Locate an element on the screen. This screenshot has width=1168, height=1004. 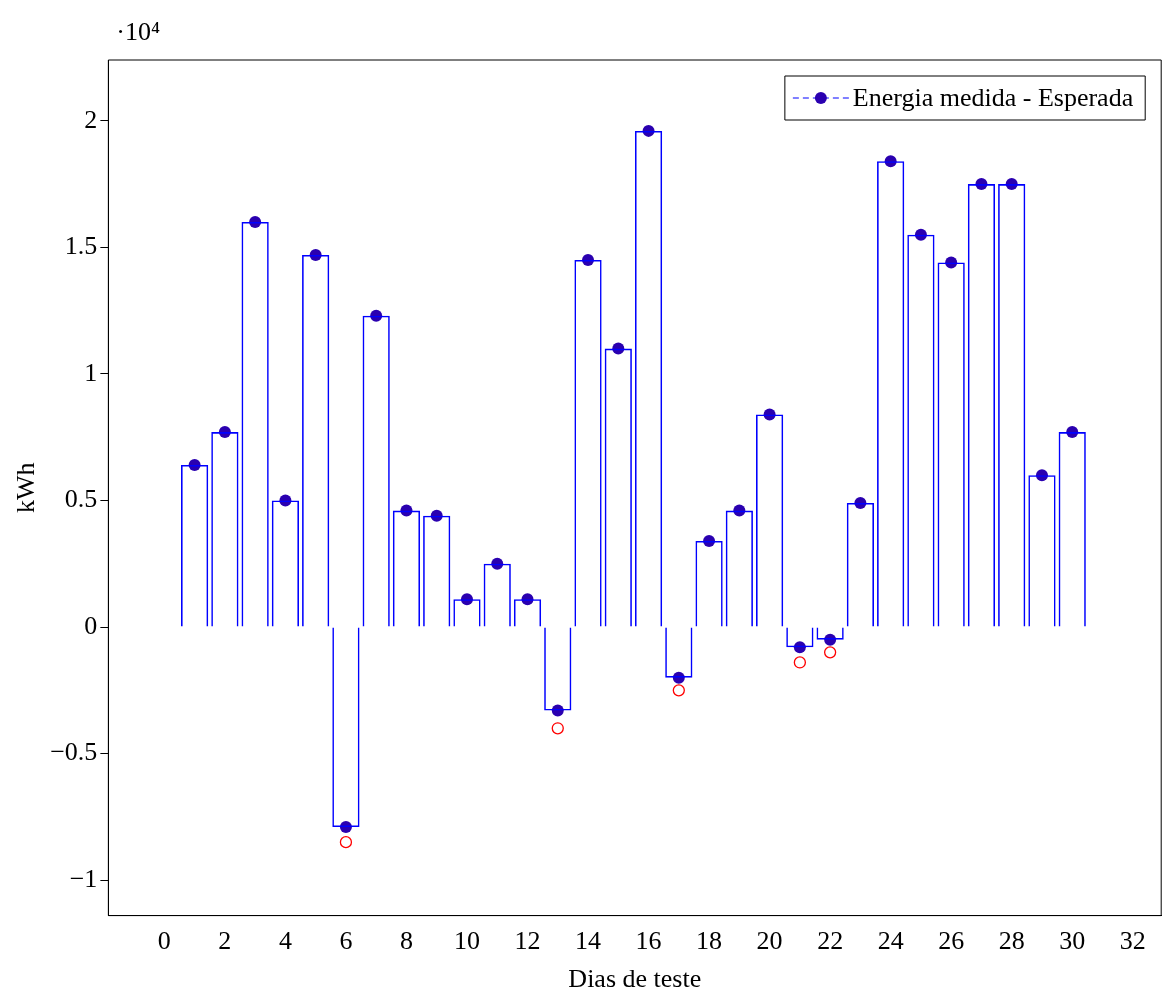
x-tick-label: 12 is located at coordinates (527, 941).